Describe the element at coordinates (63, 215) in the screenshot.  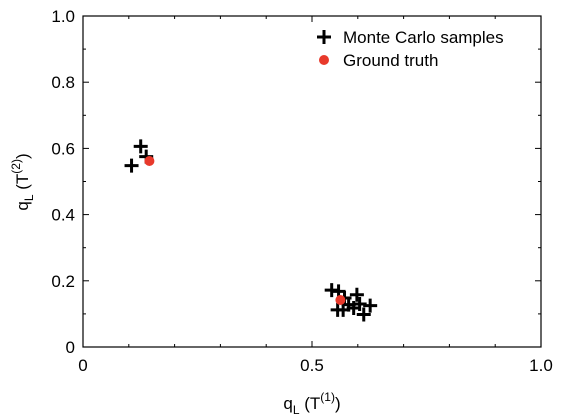
I see `y-tick-label: 0.4` at that location.